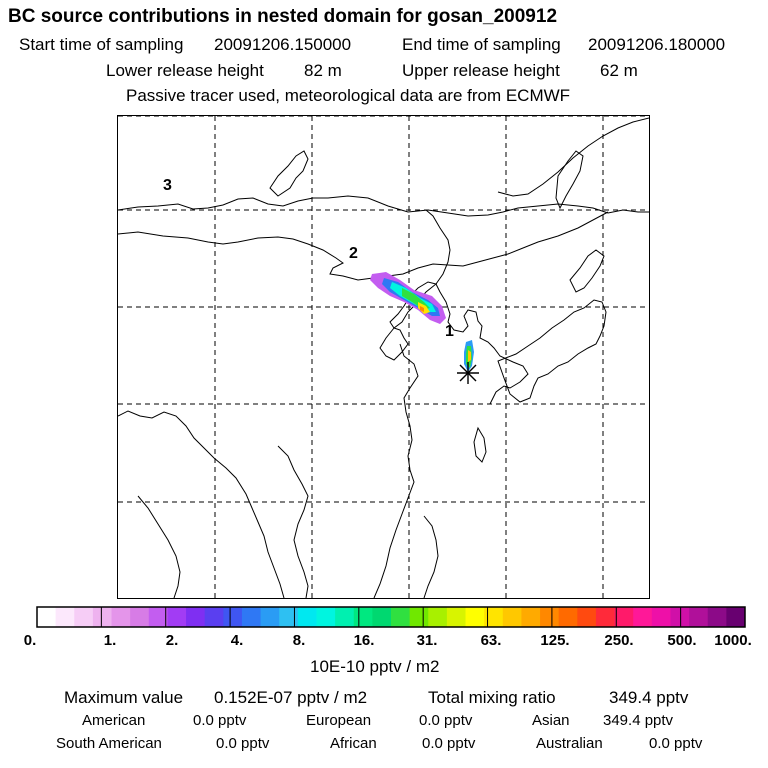 This screenshot has height=768, width=768. What do you see at coordinates (110, 640) in the screenshot?
I see `colorbar-tick: 1.` at bounding box center [110, 640].